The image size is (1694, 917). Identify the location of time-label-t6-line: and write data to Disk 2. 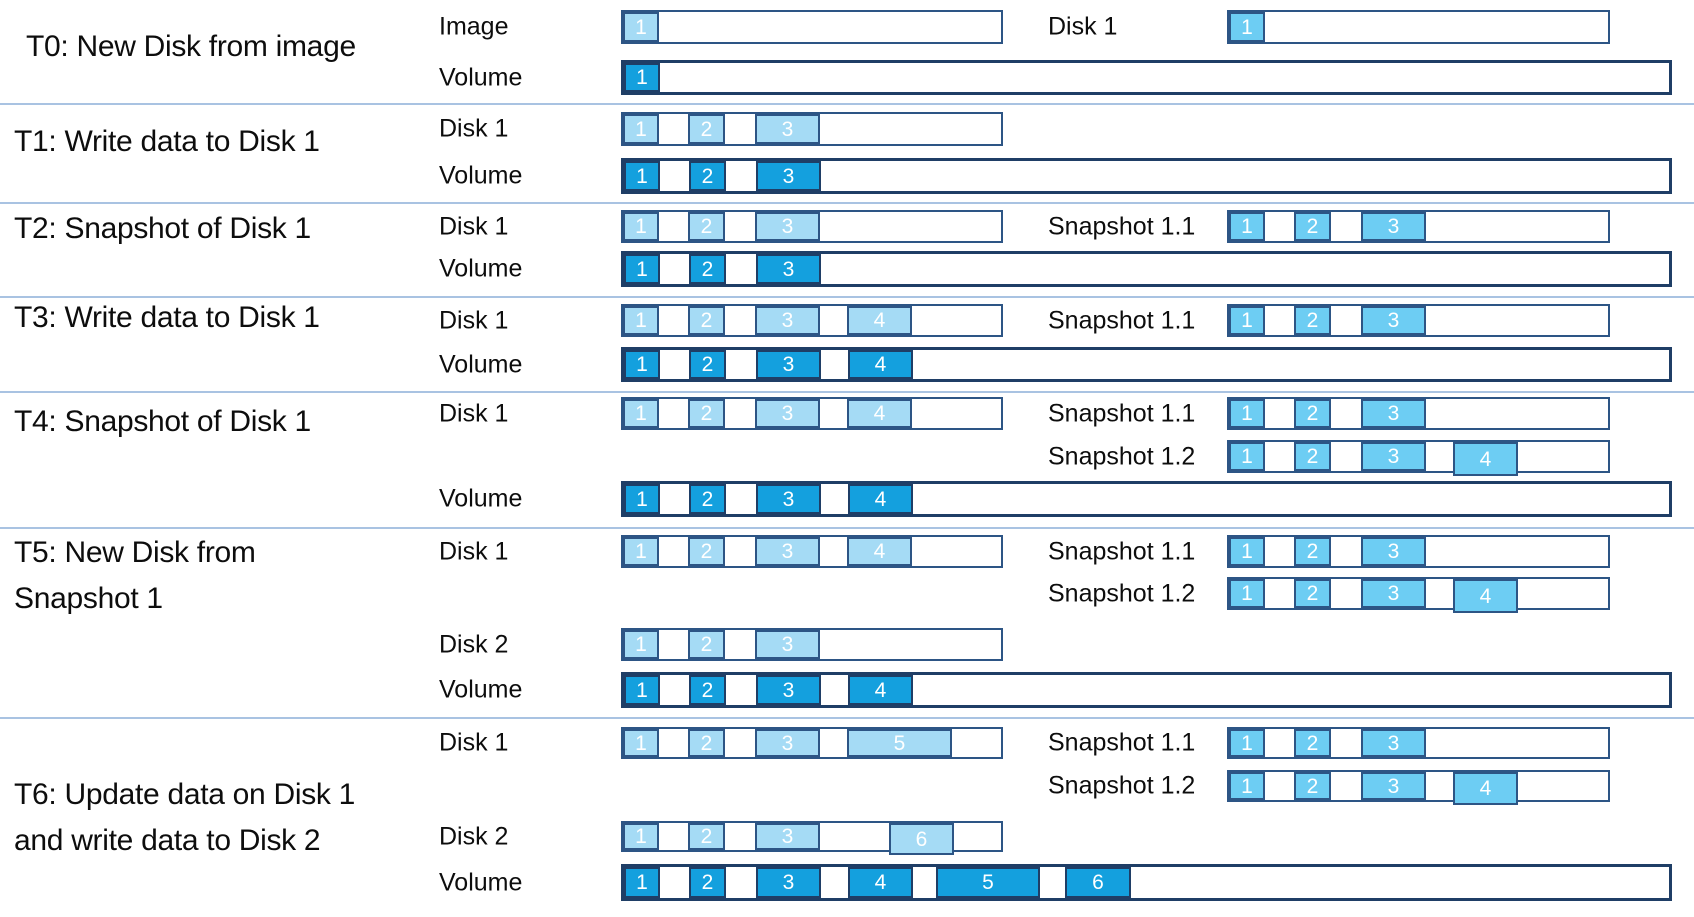
(167, 840).